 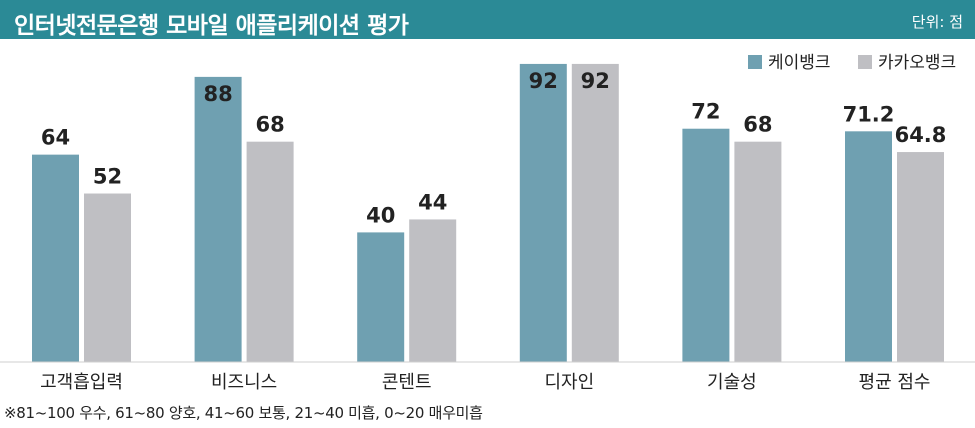 I want to click on legend-swatch-kbank, so click(x=755, y=62).